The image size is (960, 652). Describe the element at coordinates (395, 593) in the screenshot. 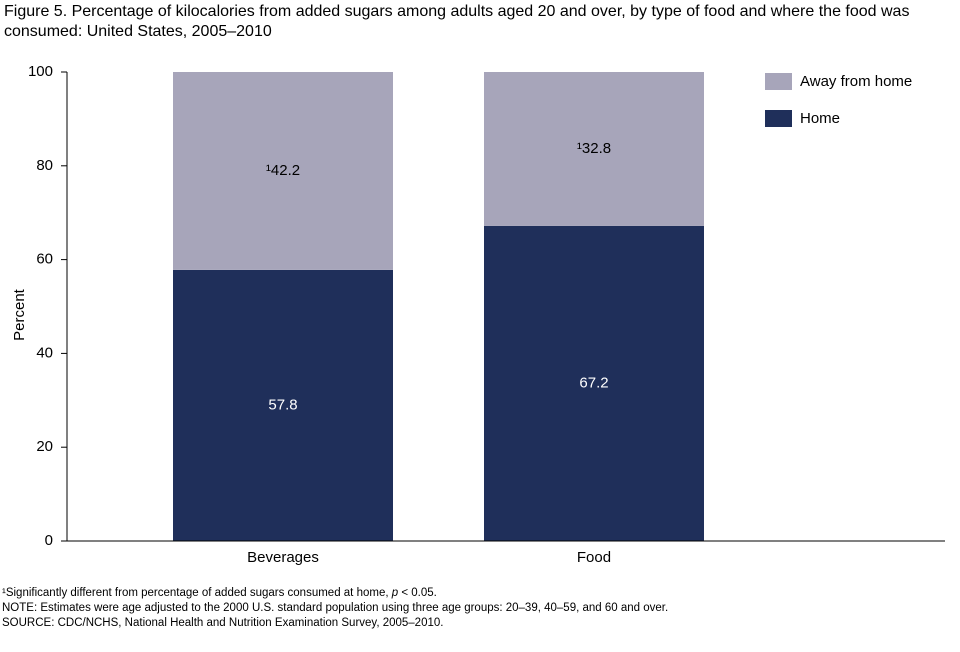

I see `footnote-text: p` at that location.